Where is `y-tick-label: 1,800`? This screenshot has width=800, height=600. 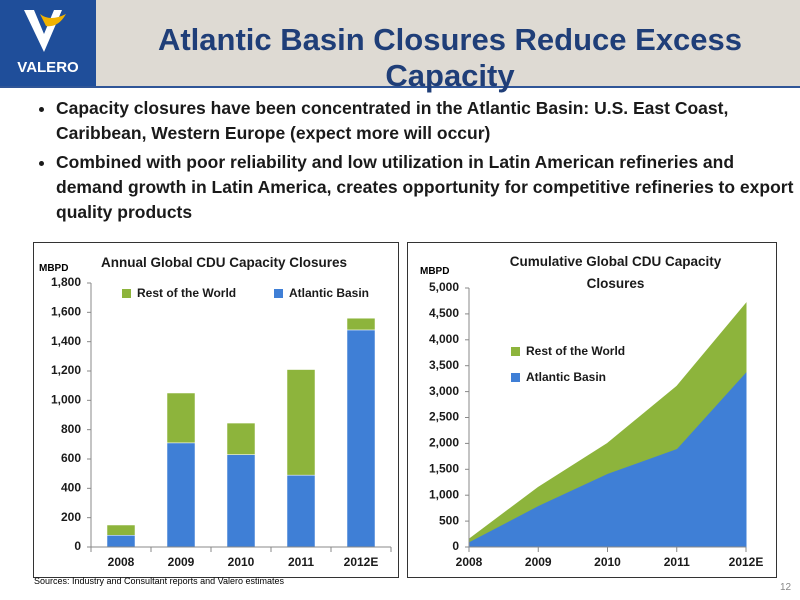 y-tick-label: 1,800 is located at coordinates (66, 282).